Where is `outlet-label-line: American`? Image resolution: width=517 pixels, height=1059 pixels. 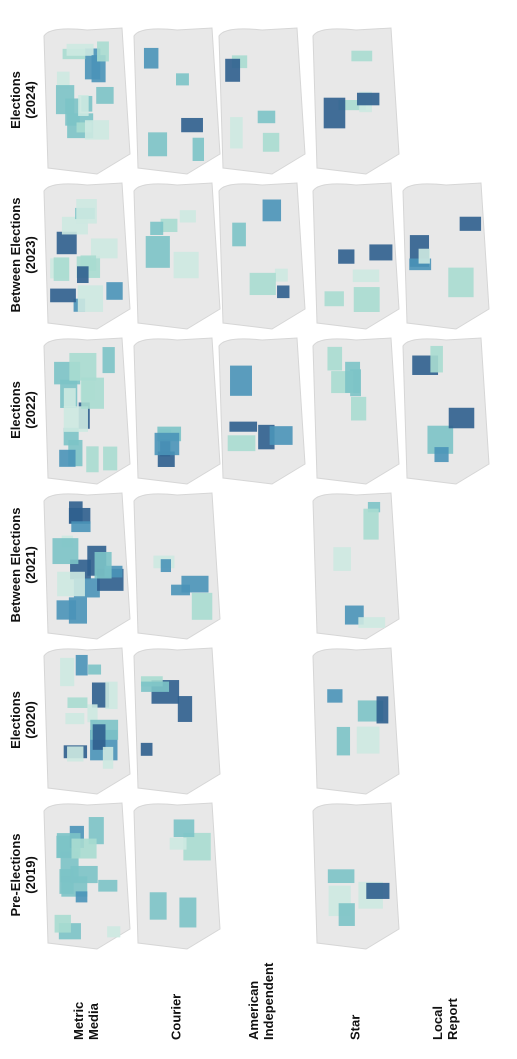
outlet-label-line: American is located at coordinates (253, 1010).